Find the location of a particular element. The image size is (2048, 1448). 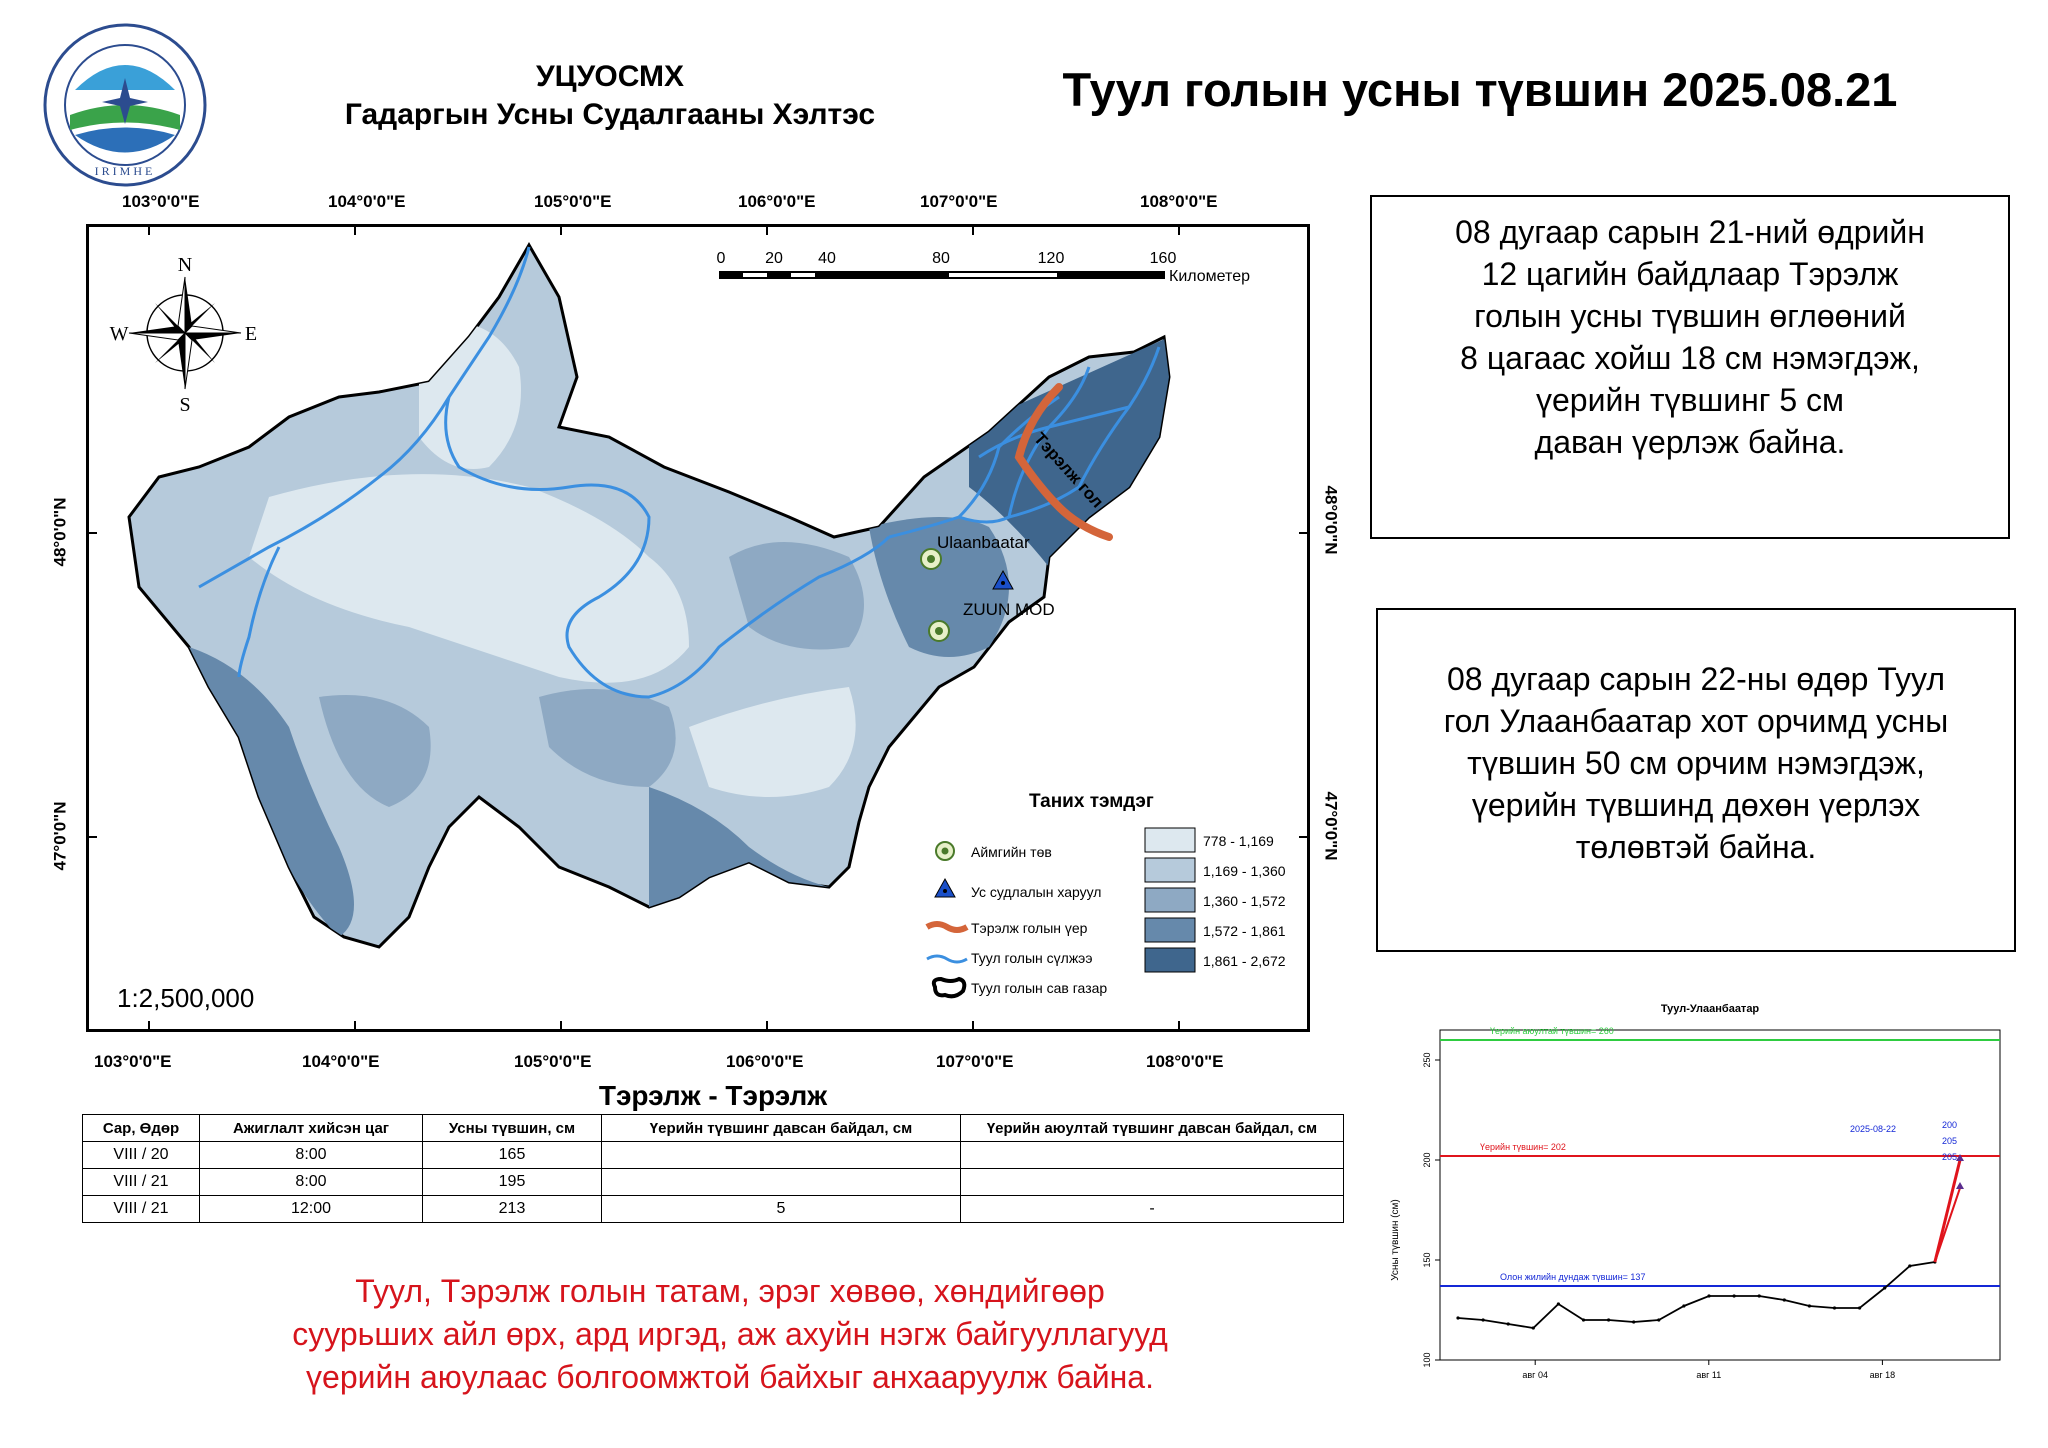

legend-item: Аймгийн төв is located at coordinates (1011, 852).